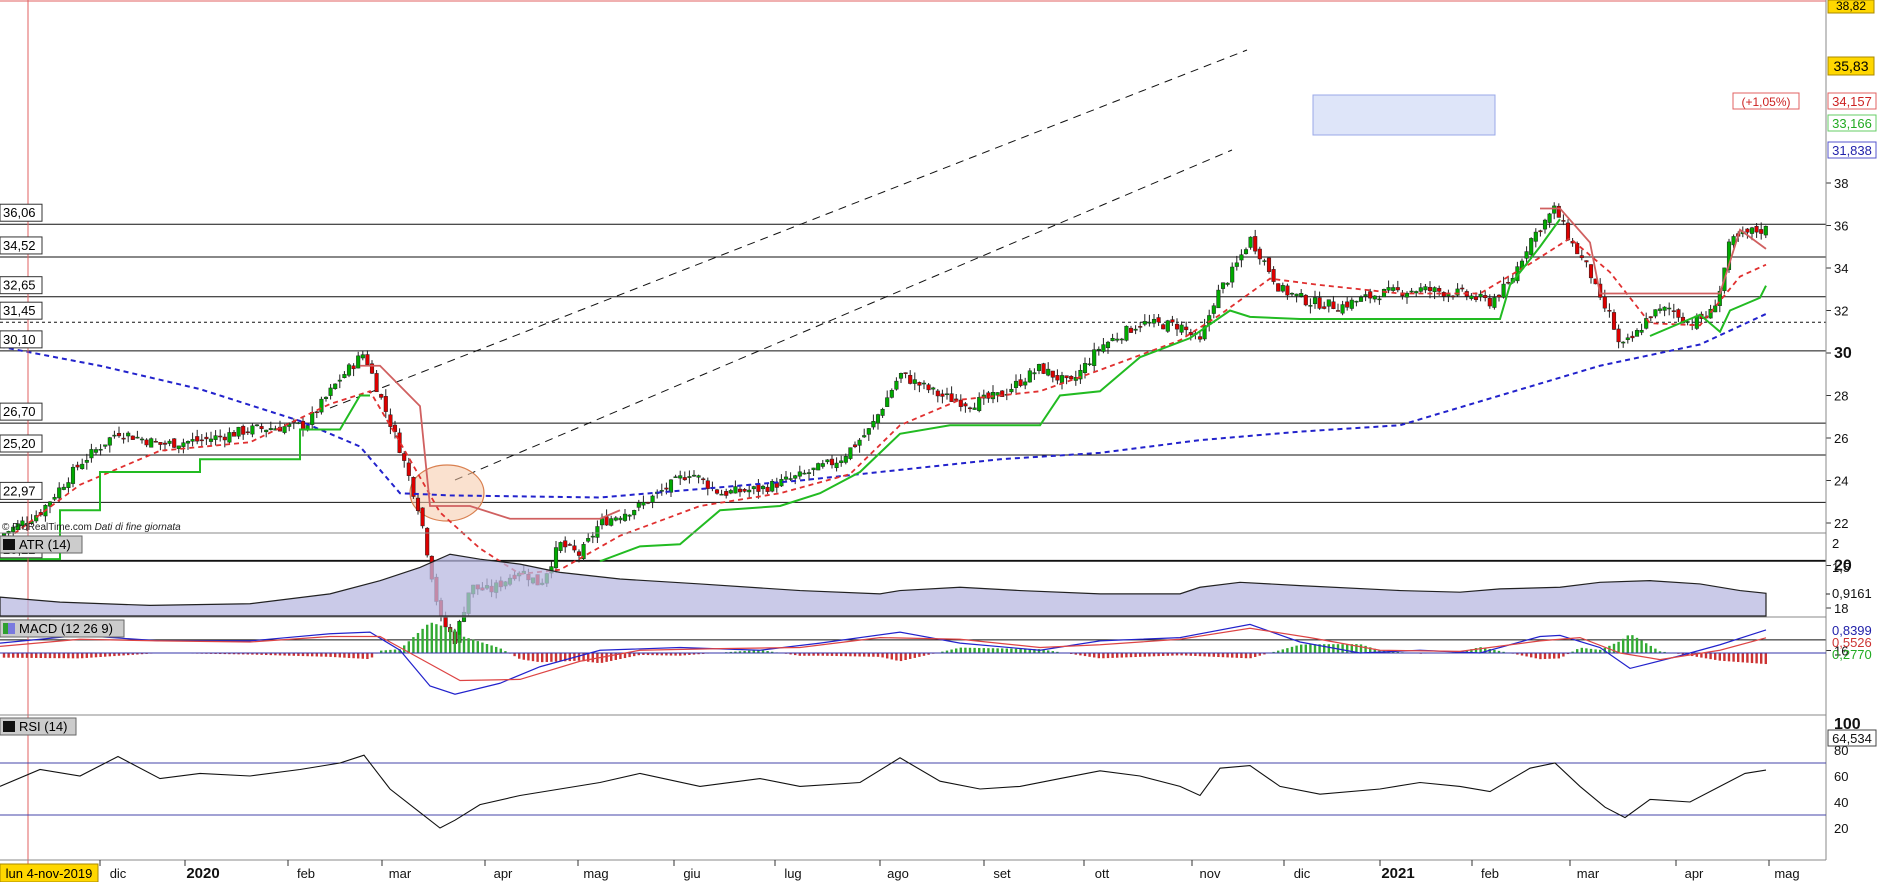 This screenshot has height=887, width=1878. I want to click on svg-text: MACD (12 26 9), so click(66, 628).